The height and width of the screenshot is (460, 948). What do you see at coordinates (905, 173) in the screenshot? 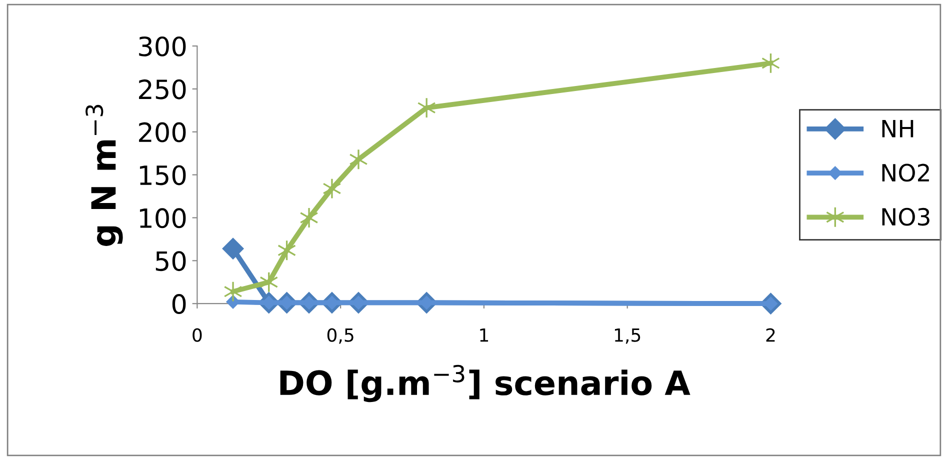
I see `legend-label: NO2` at bounding box center [905, 173].